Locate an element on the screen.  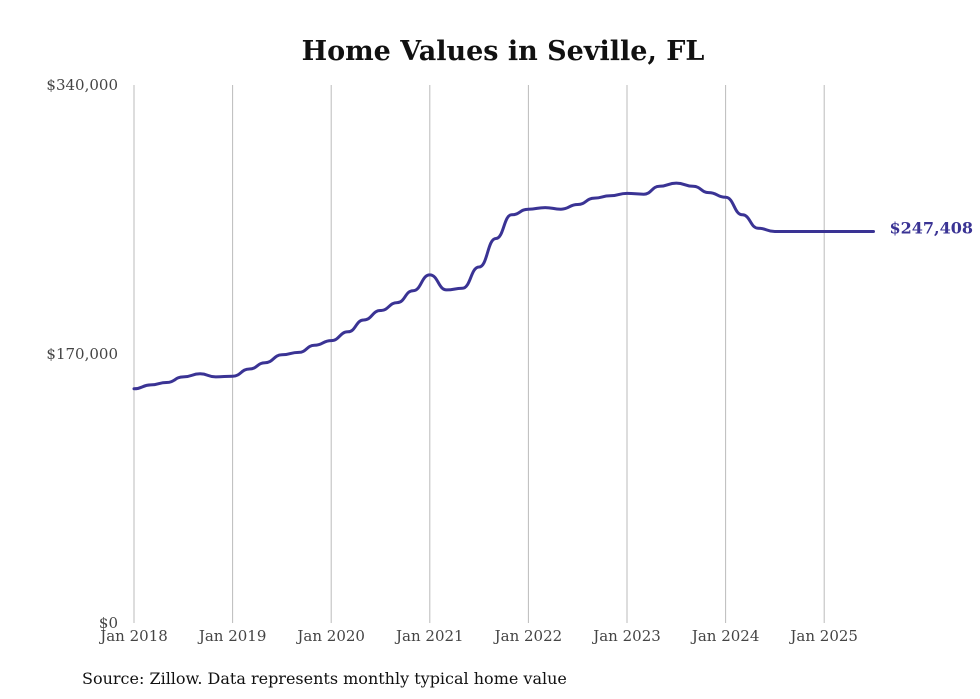
y-tick-label-0: $0 is located at coordinates (108, 623).